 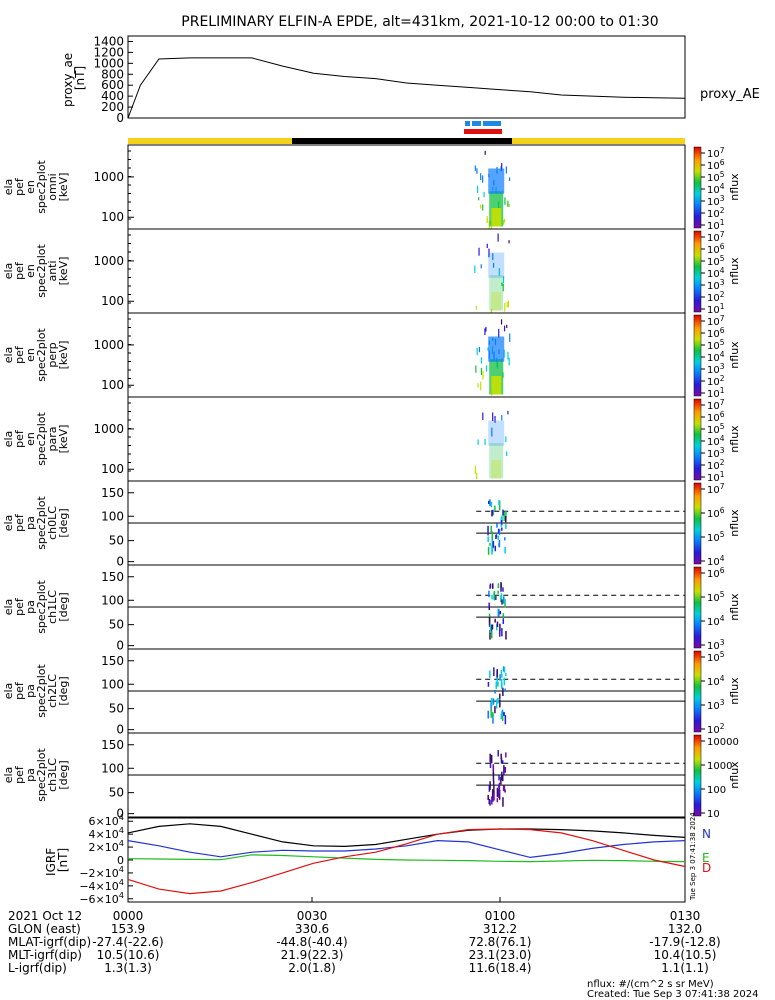 What do you see at coordinates (108, 52) in the screenshot?
I see `ae-tick-label: 1200` at bounding box center [108, 52].